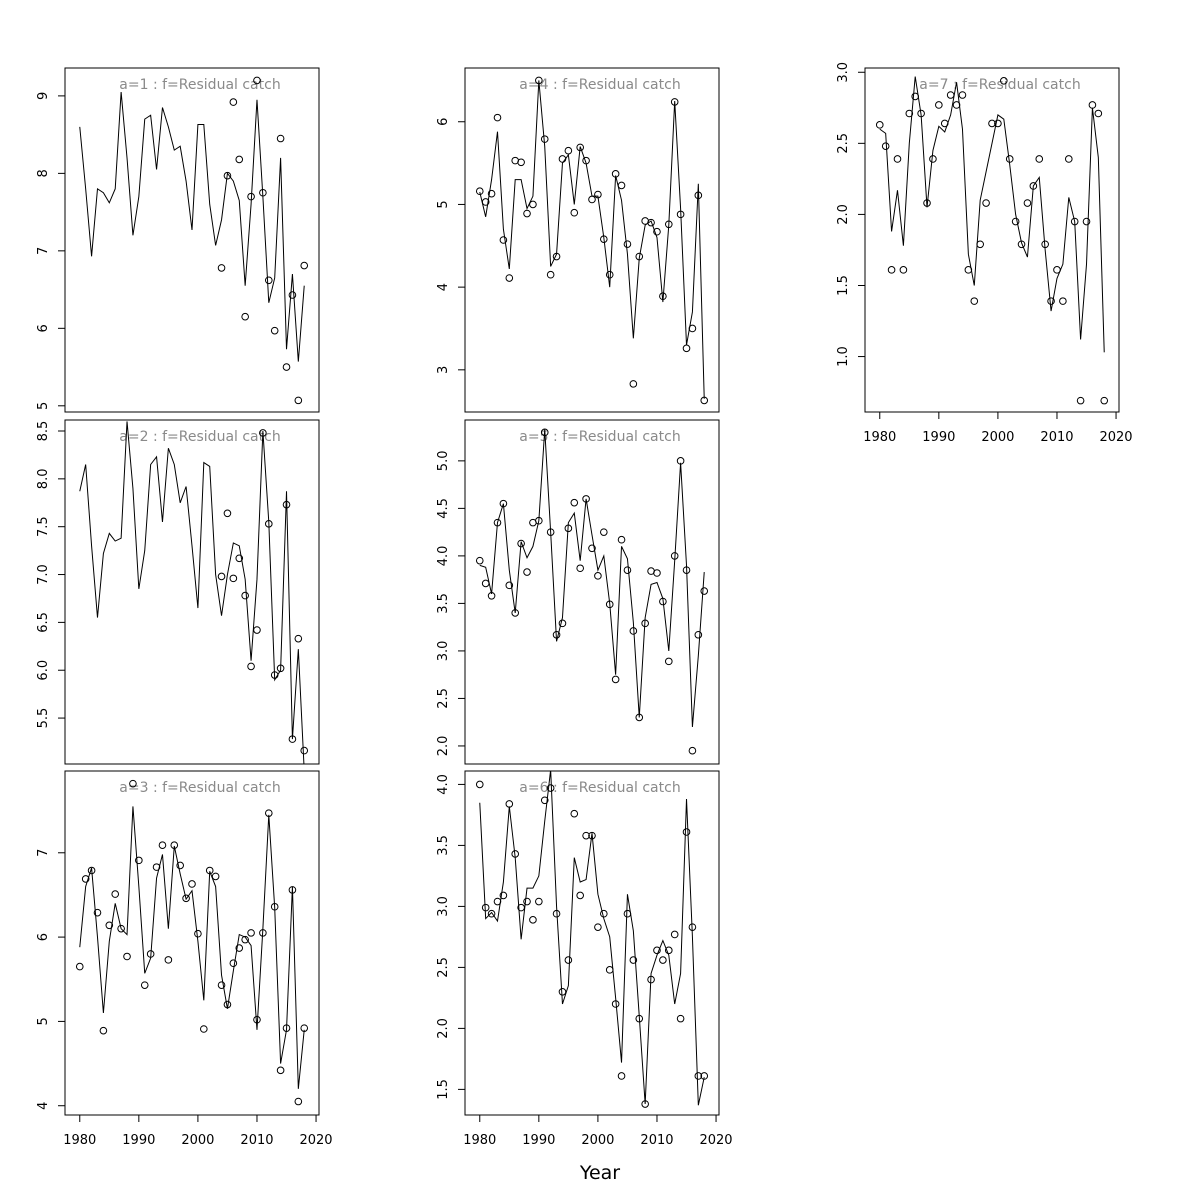  I want to click on y-tick-label: 8.5, so click(43, 431).